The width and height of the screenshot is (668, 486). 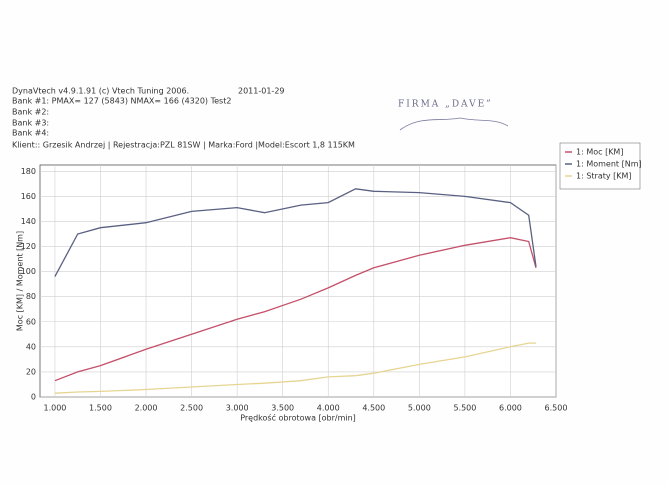 What do you see at coordinates (604, 176) in the screenshot?
I see `legend-label: 1: Straty [KM]` at bounding box center [604, 176].